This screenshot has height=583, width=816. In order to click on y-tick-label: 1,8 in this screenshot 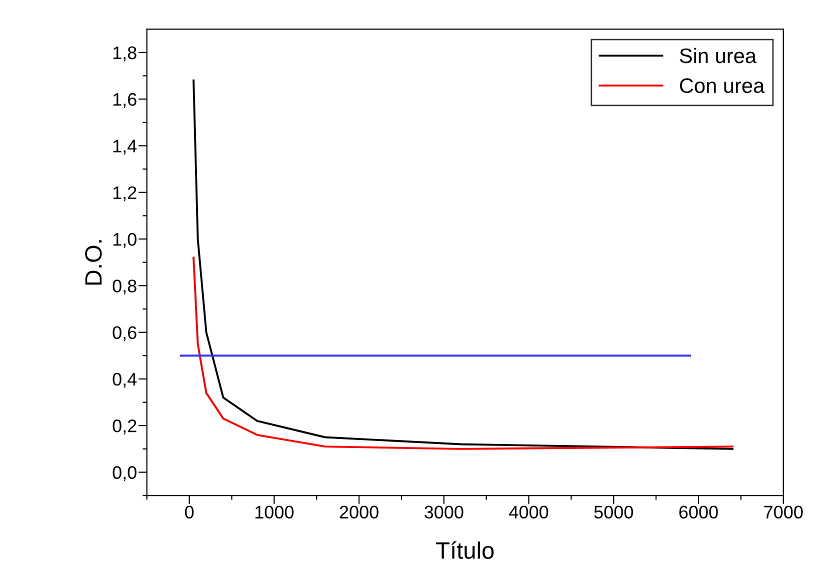, I will do `click(124, 54)`.